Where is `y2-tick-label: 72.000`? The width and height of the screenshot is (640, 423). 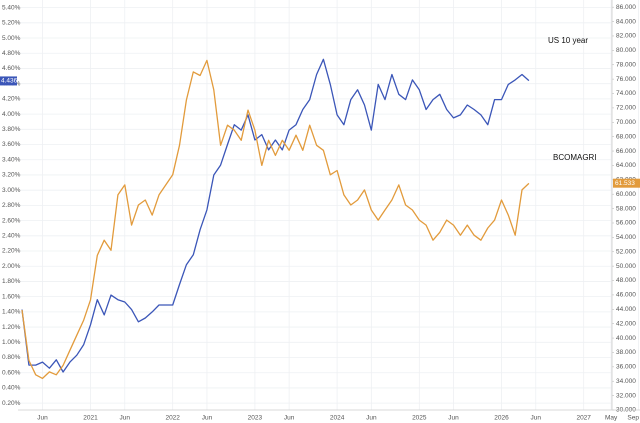 y2-tick-label: 72.000 is located at coordinates (626, 108).